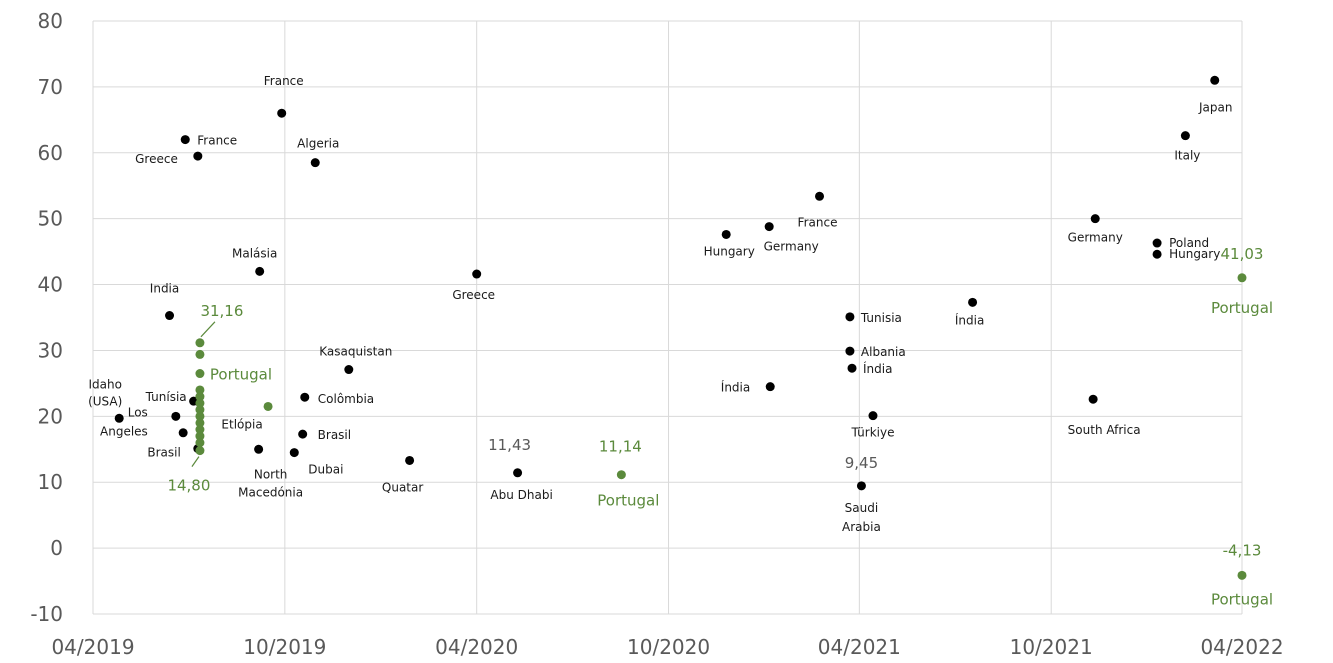 Image resolution: width=1333 pixels, height=663 pixels. What do you see at coordinates (46, 614) in the screenshot?
I see `y-tick-label: -10` at bounding box center [46, 614].